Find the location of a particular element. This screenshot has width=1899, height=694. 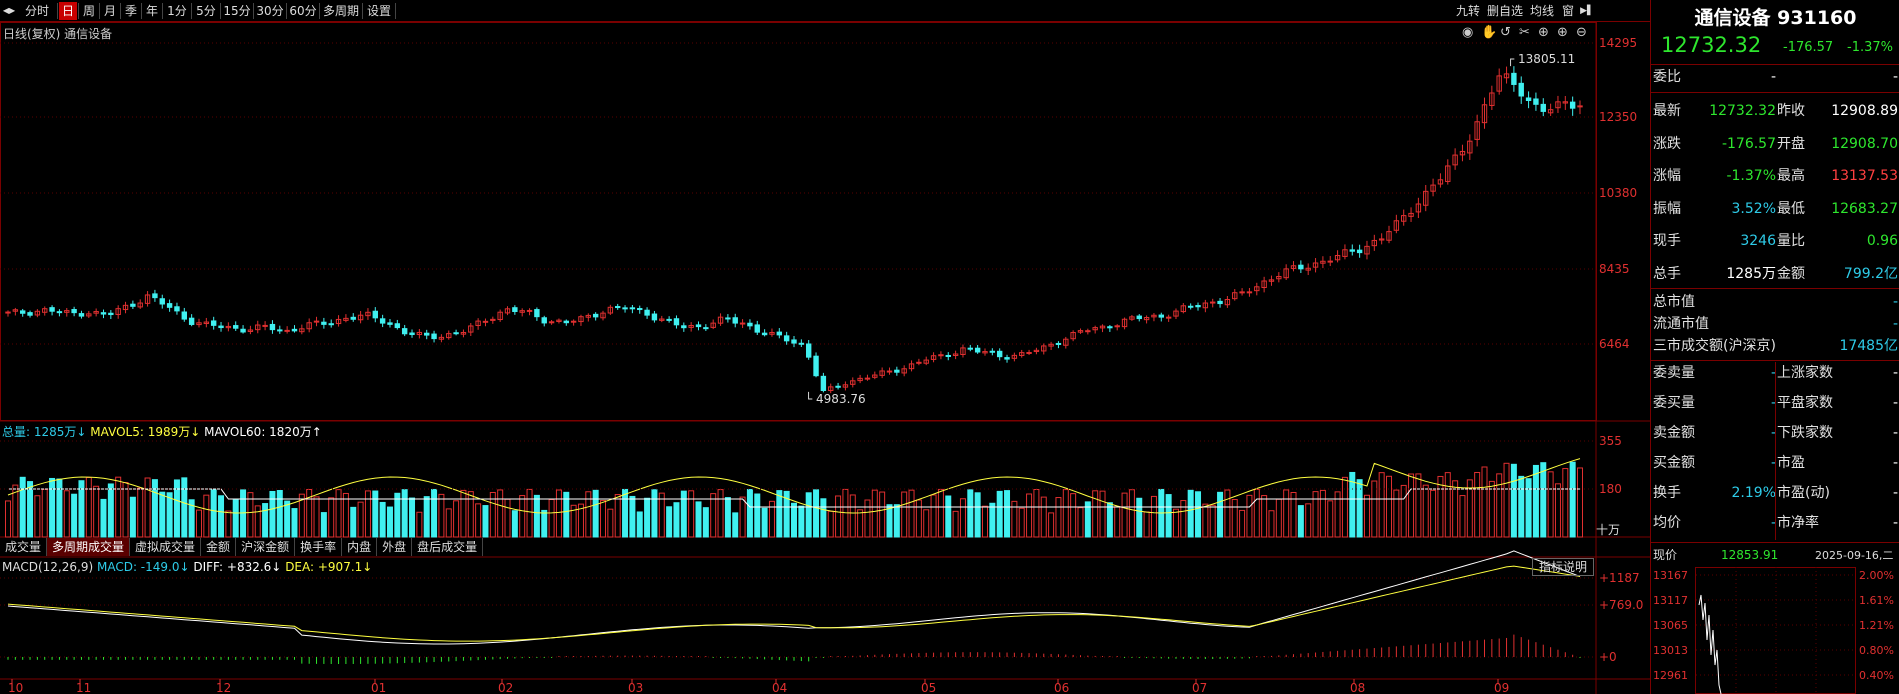

price-tick: 12350 is located at coordinates (1618, 117).